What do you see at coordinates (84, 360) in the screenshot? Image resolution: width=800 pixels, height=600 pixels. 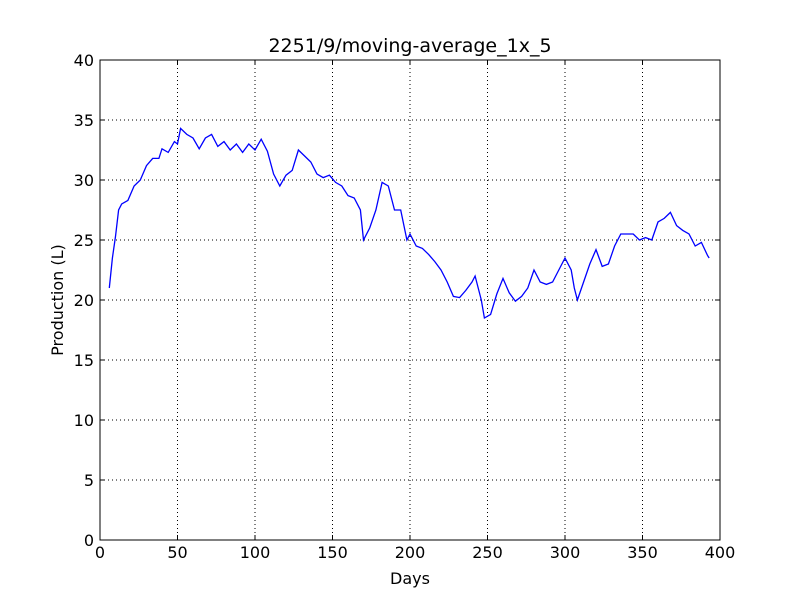 I see `y-tick-label: 15` at bounding box center [84, 360].